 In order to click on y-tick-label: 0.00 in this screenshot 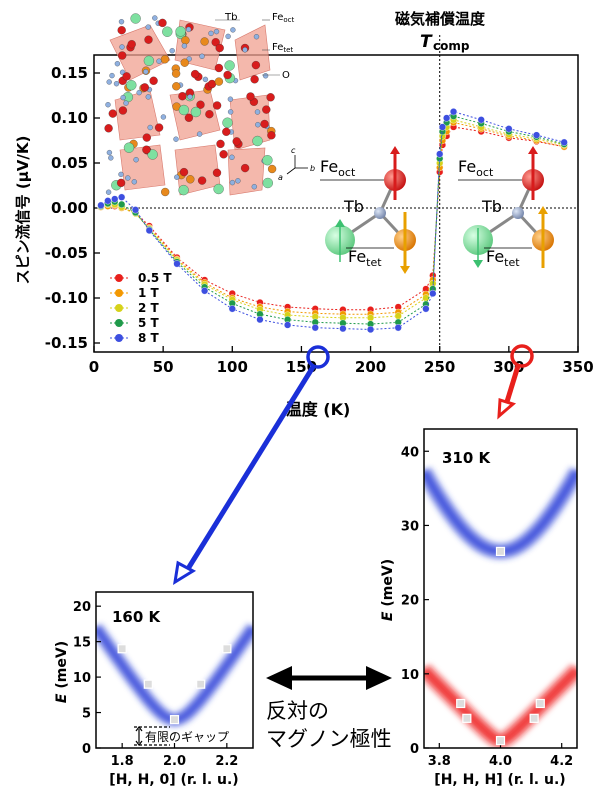, I will do `click(69, 208)`.